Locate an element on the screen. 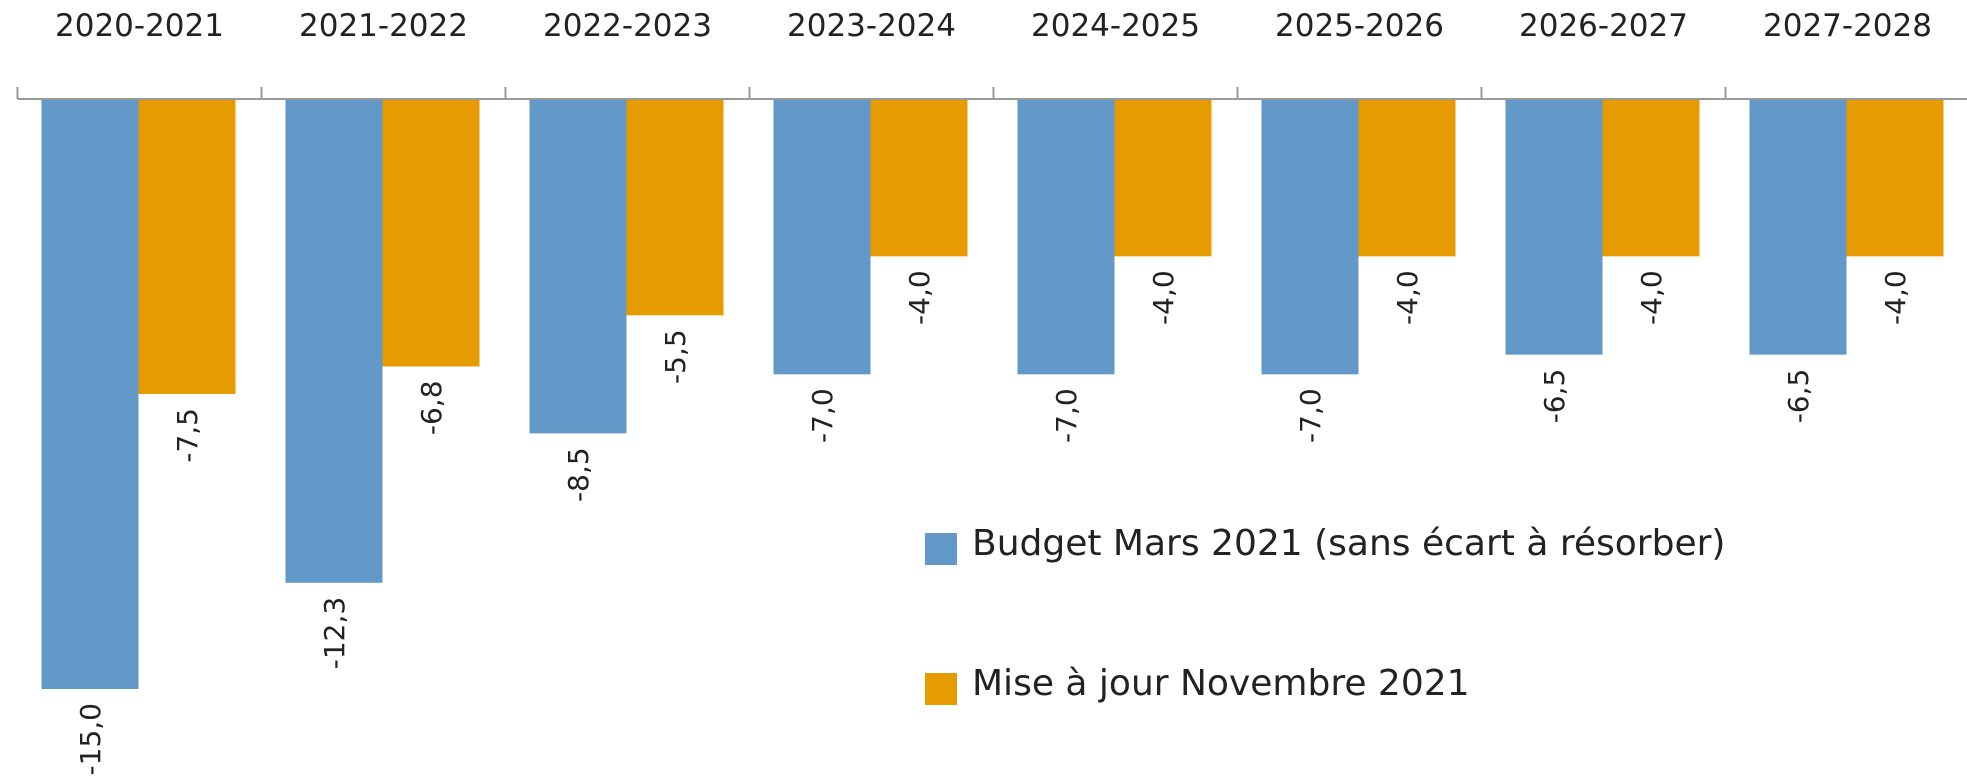  value-label: -7,5 is located at coordinates (187, 435).